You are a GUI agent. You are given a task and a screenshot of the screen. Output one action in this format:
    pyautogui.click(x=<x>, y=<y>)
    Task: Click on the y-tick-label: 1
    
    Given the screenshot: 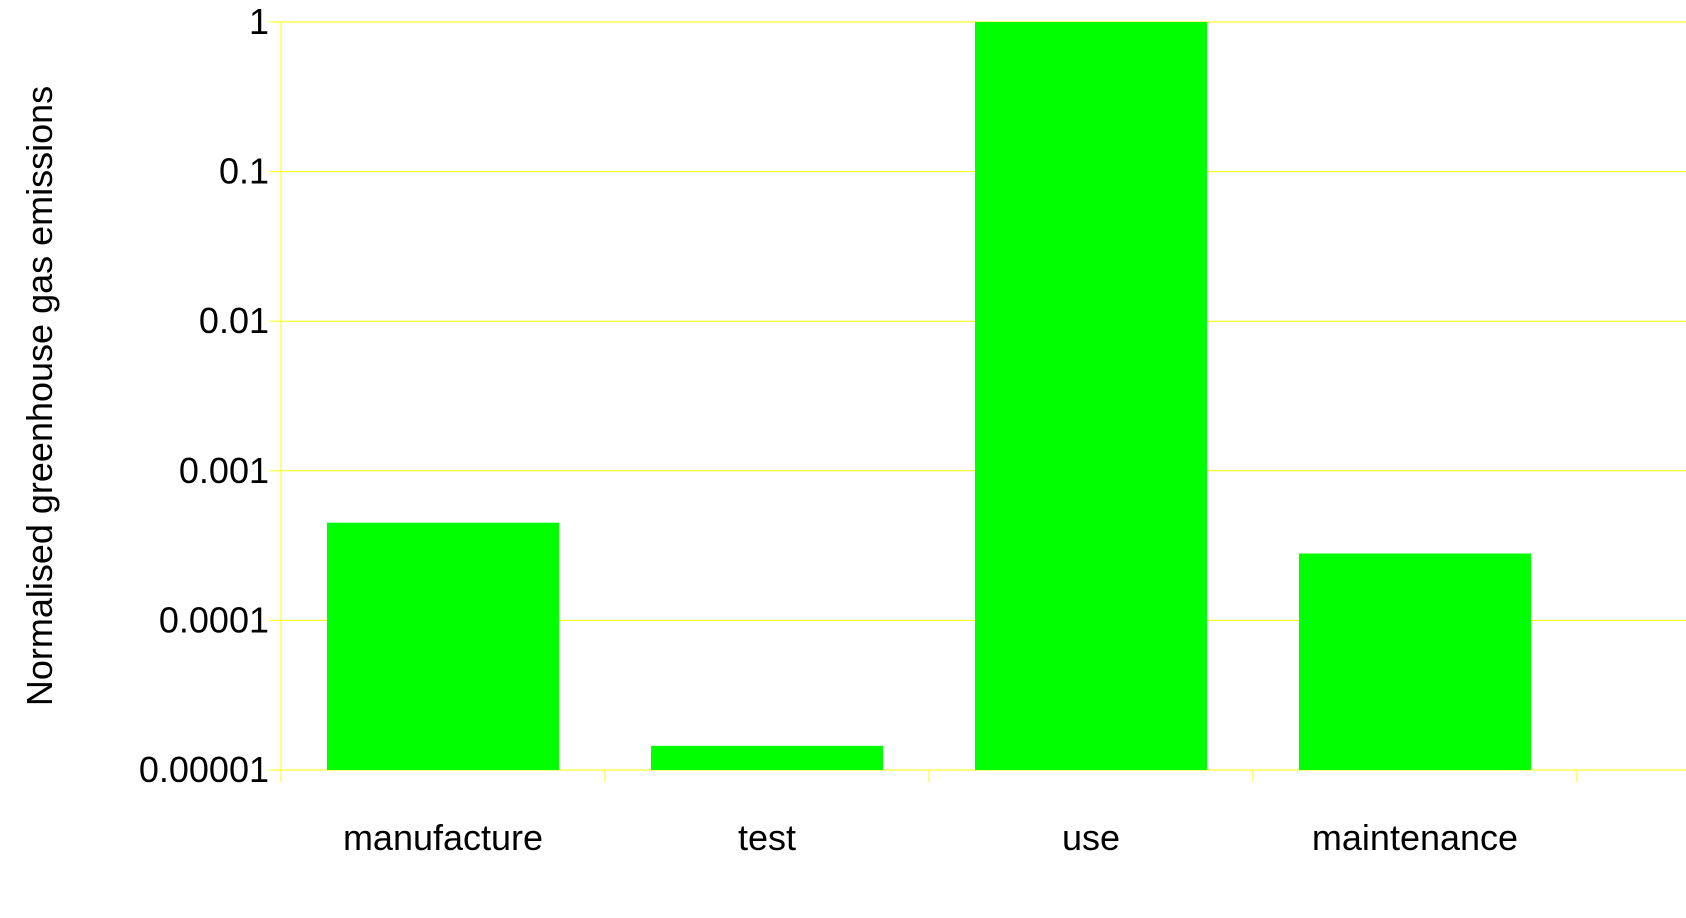 What is the action you would take?
    pyautogui.click(x=259, y=21)
    